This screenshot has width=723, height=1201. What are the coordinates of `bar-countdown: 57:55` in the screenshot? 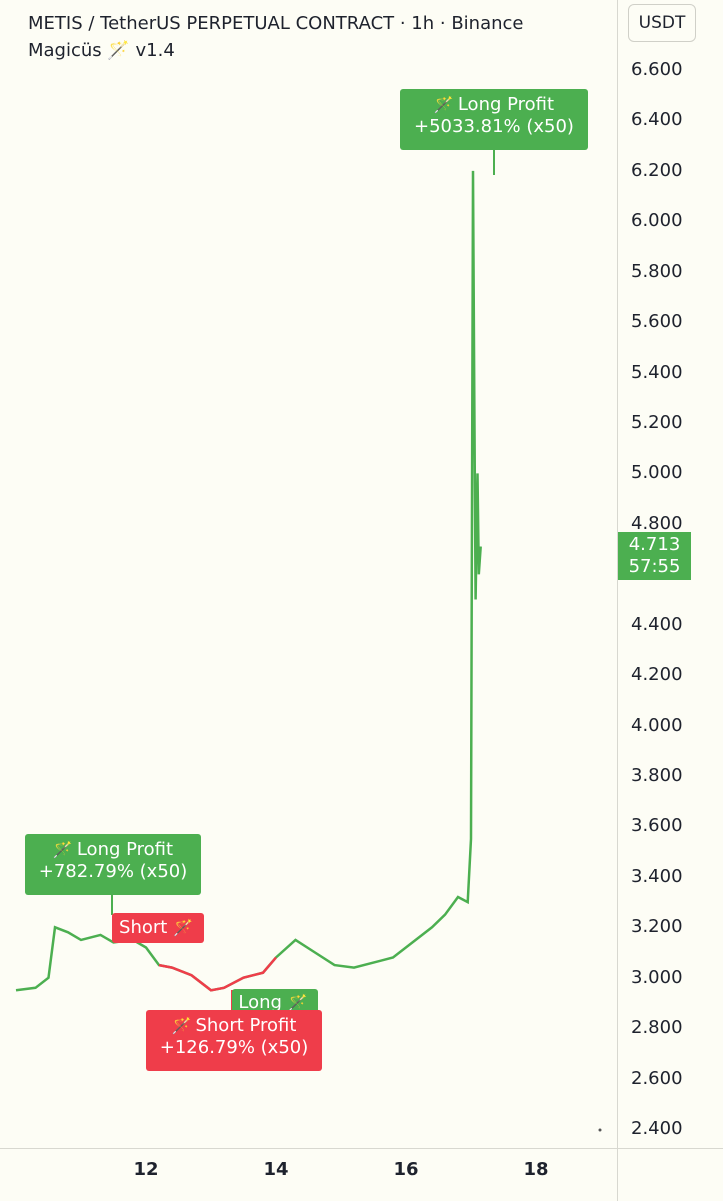 It's located at (654, 566).